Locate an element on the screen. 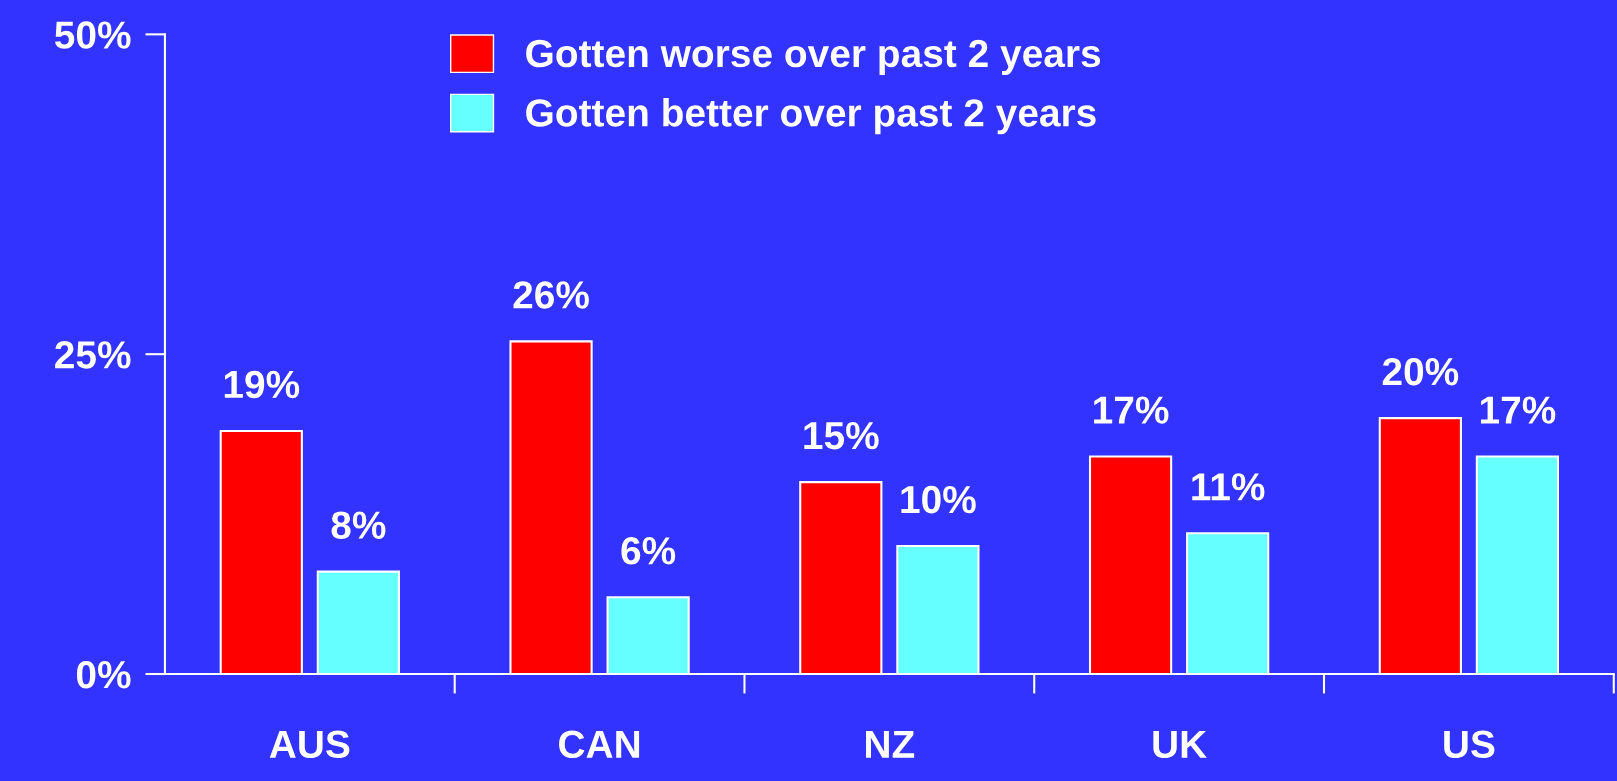 Image resolution: width=1617 pixels, height=781 pixels. legend-label: Gotten worse over past 2 years is located at coordinates (813, 57).